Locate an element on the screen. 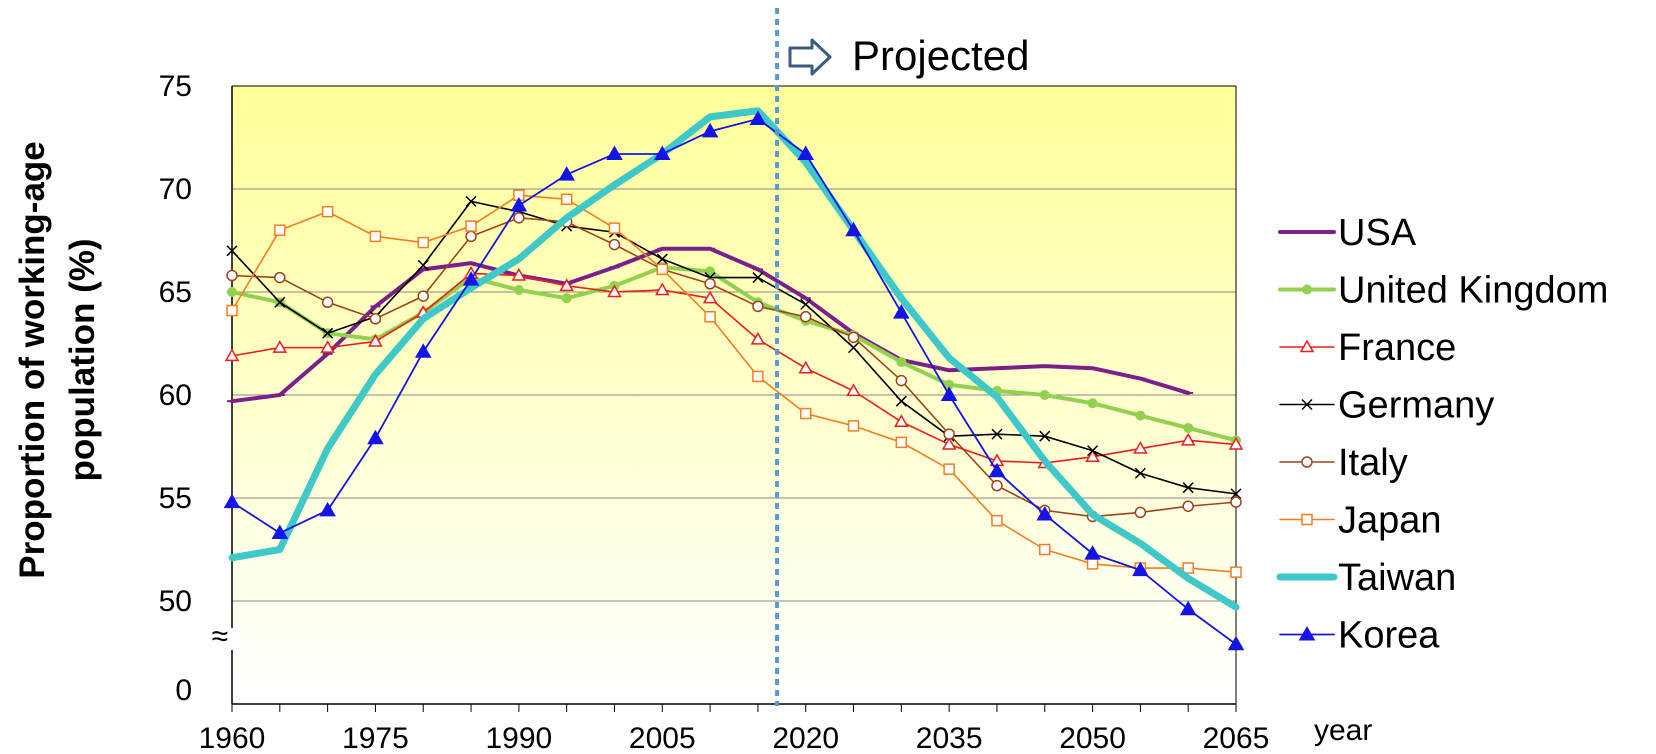  legend-item-italy: Italy is located at coordinates (1343, 463).